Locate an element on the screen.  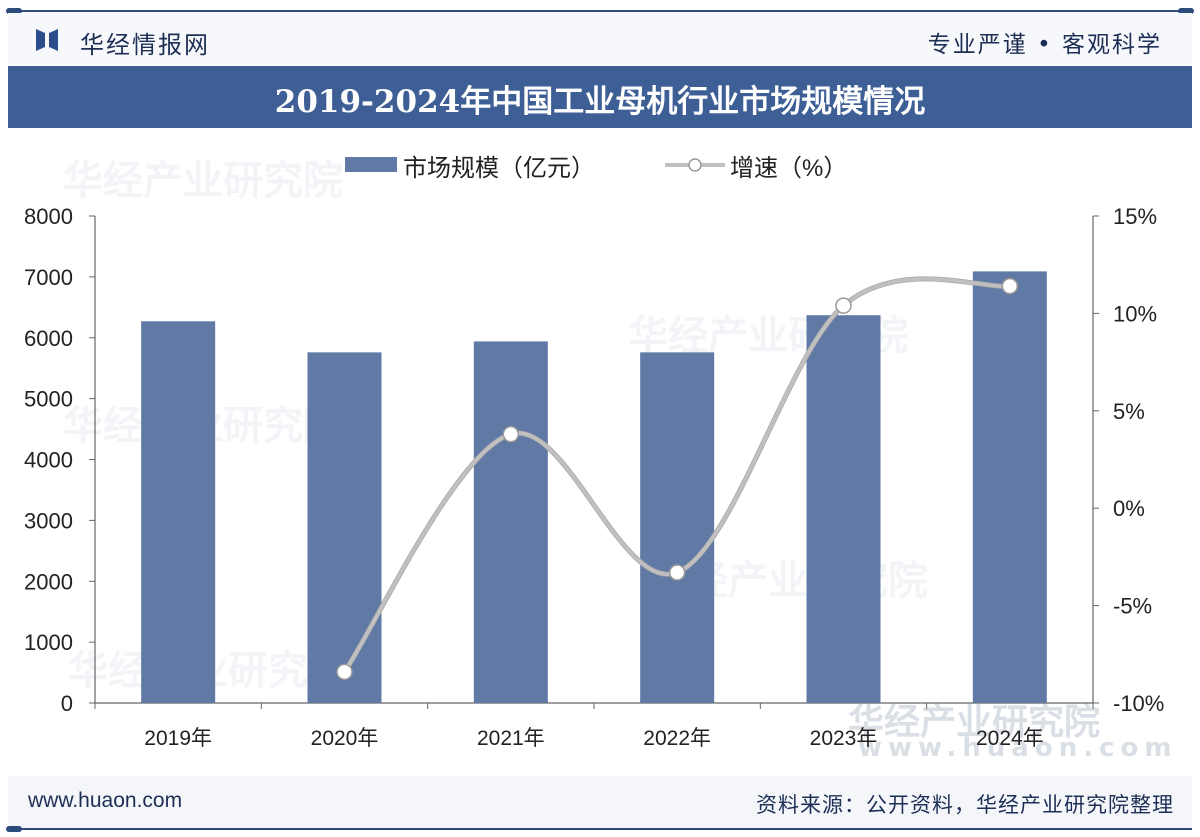
bottom-frame-line is located at coordinates (600, 829).